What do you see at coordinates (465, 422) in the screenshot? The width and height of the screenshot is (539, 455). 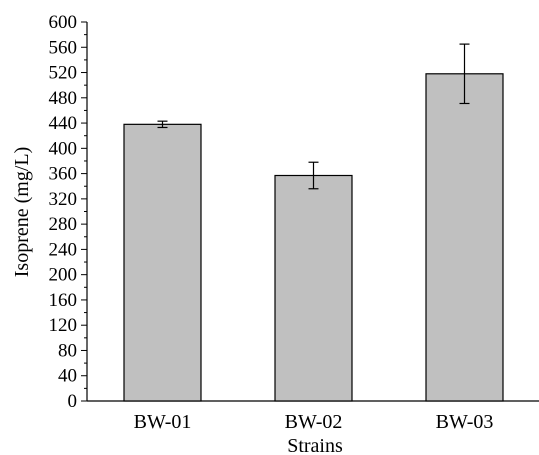 I see `x-tick-label: BW-03` at bounding box center [465, 422].